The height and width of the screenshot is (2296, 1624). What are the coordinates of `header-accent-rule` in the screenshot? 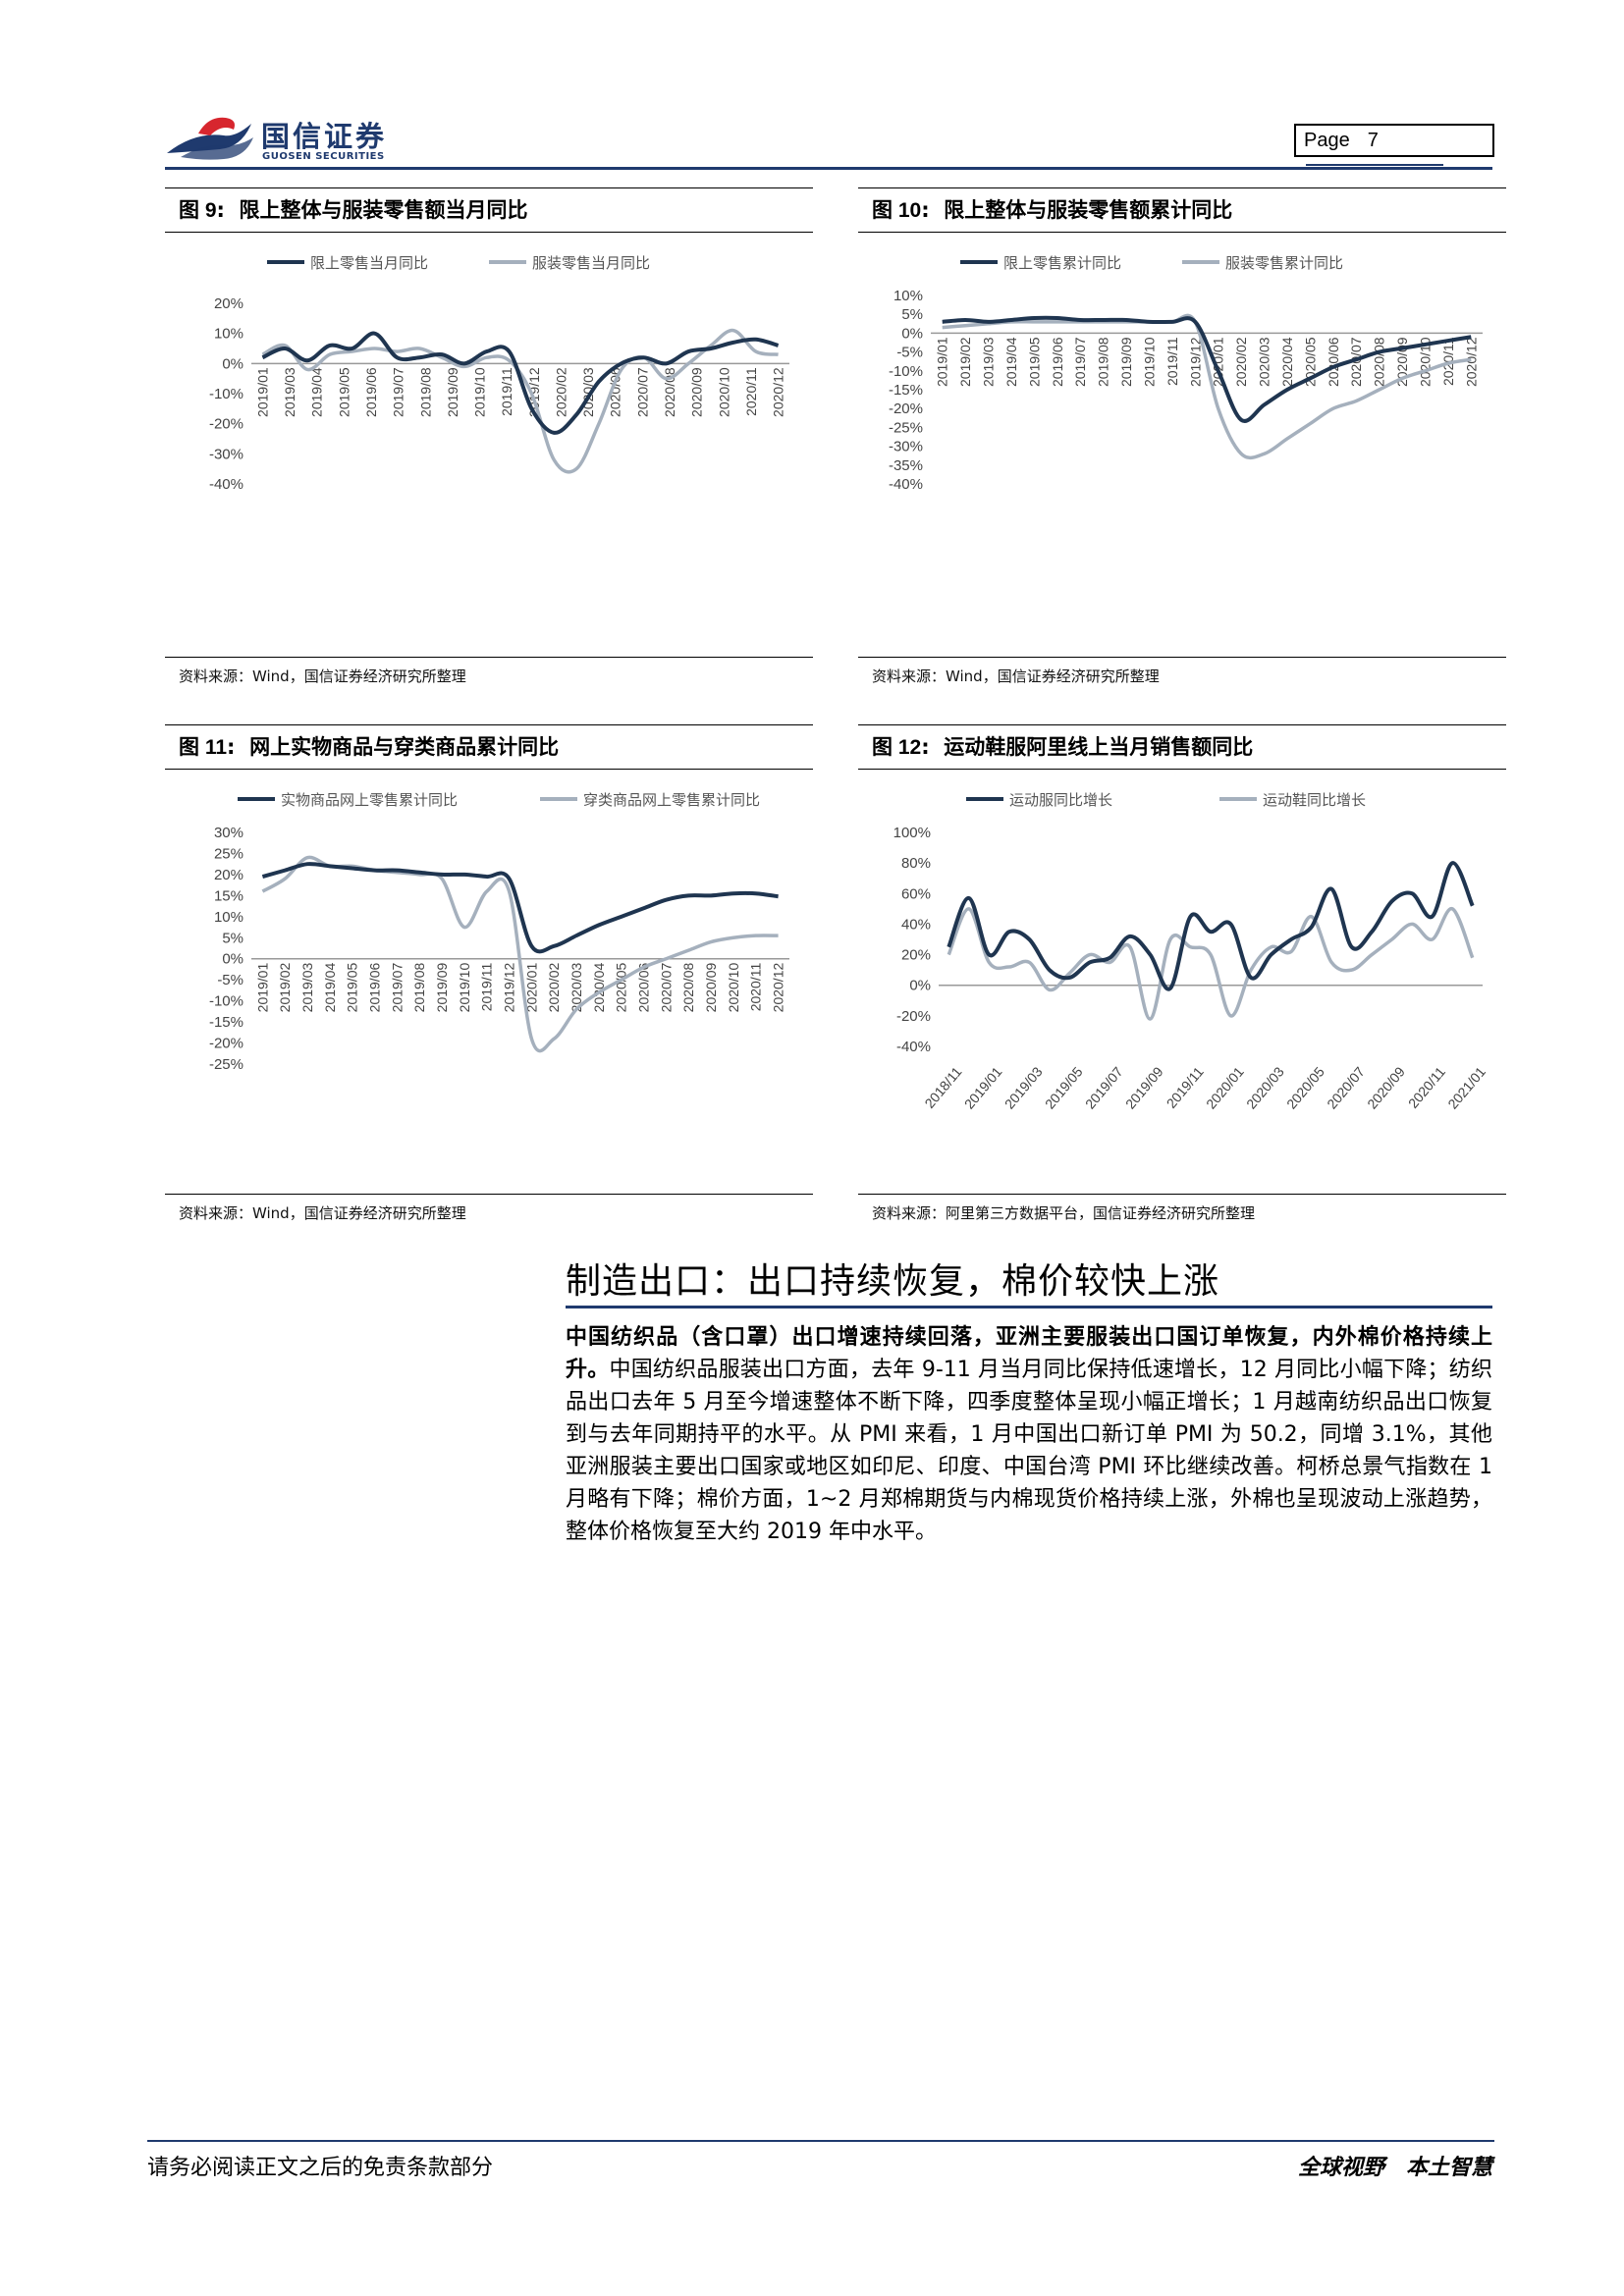 It's located at (1374, 165).